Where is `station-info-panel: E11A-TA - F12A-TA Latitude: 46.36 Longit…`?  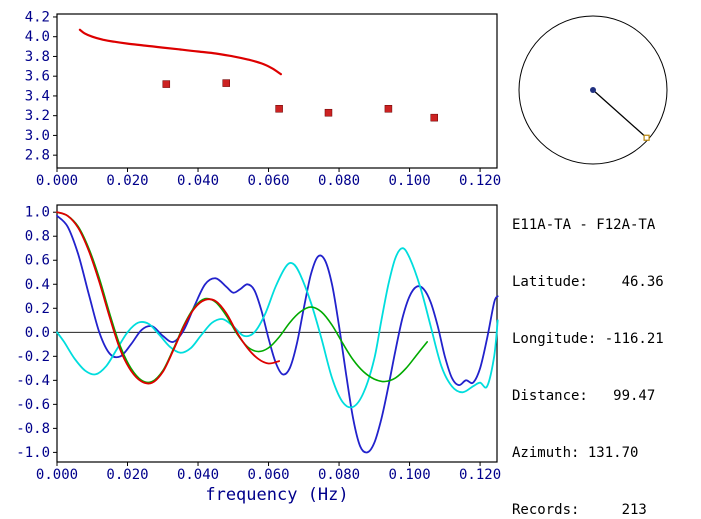
station-info-panel: E11A-TA - F12A-TA Latitude: 46.36 Longit… is located at coordinates (588, 348).